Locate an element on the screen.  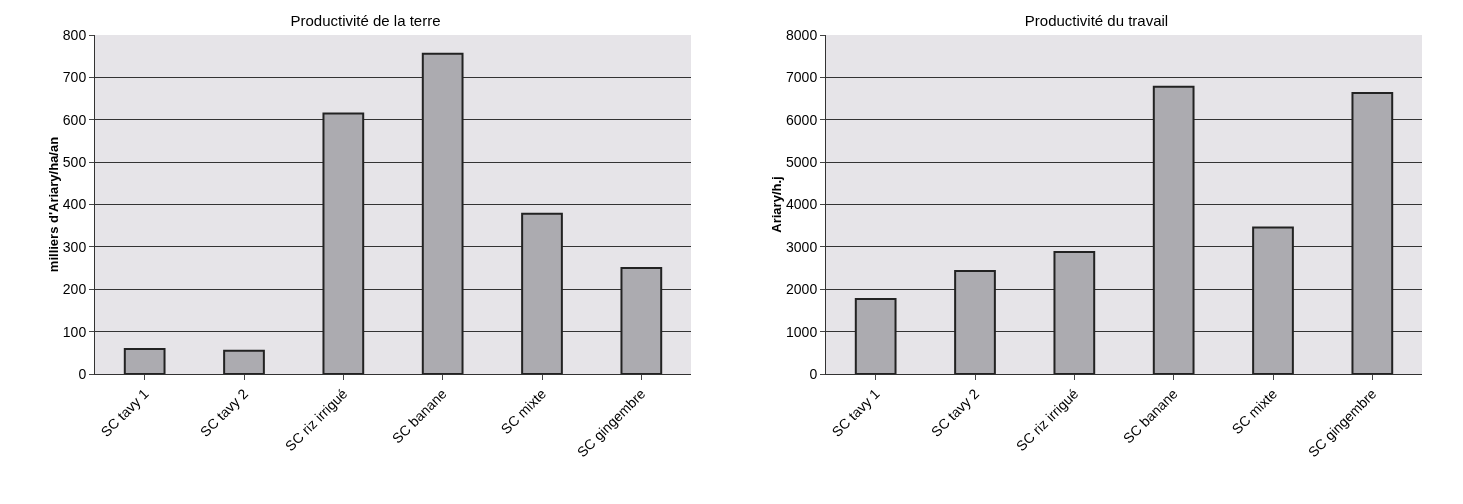
y-tick-label: 6000 is located at coordinates (802, 119).